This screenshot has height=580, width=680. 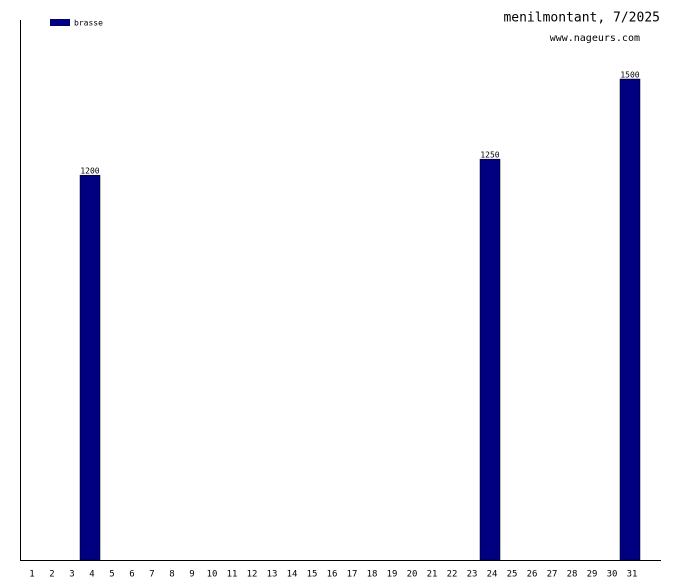 What do you see at coordinates (489, 155) in the screenshot?
I see `data-label: 1250` at bounding box center [489, 155].